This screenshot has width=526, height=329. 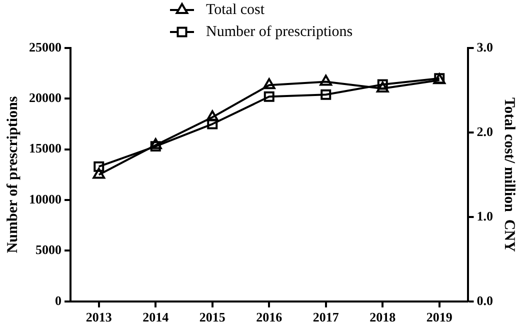 I want to click on y-axis-title: Number of prescriptions, so click(x=12, y=175).